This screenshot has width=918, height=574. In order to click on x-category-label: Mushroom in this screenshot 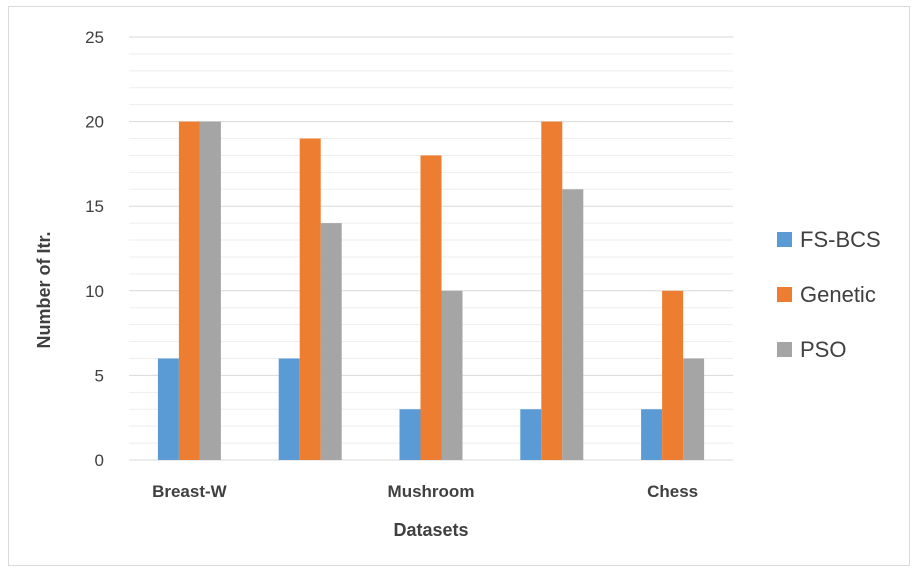, I will do `click(431, 491)`.